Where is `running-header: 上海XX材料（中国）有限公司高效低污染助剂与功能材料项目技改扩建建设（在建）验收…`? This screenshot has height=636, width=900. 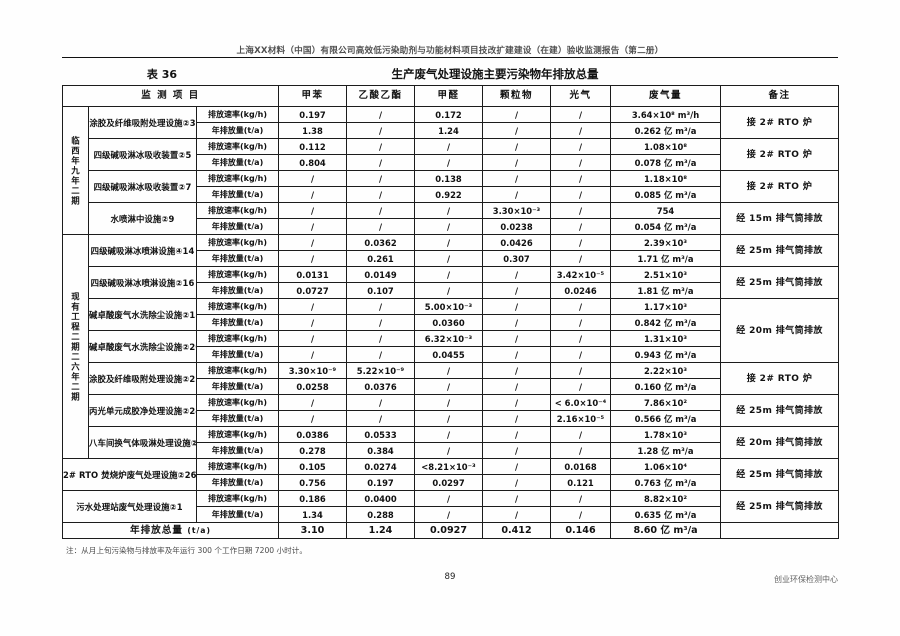
running-header: 上海XX材料（中国）有限公司高效低污染助剂与功能材料项目技改扩建建设（在建）验收… is located at coordinates (450, 51).